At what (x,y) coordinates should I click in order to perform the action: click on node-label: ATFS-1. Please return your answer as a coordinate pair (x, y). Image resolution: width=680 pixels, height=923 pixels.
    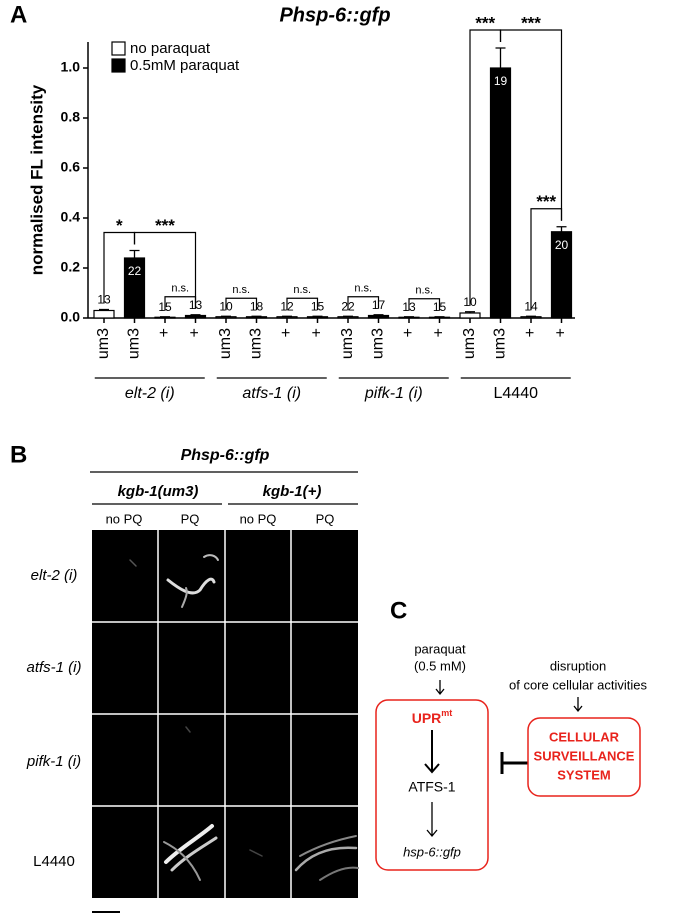
    Looking at the image, I should click on (431, 787).